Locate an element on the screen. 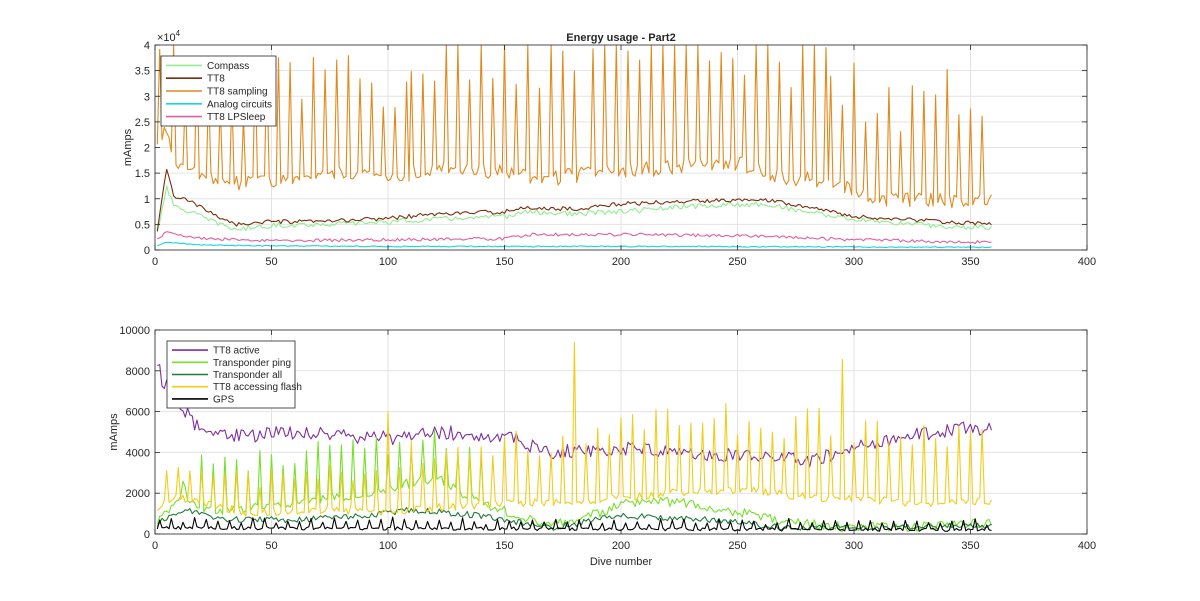 Image resolution: width=1200 pixels, height=601 pixels. y-tick-label: 4000 is located at coordinates (138, 453).